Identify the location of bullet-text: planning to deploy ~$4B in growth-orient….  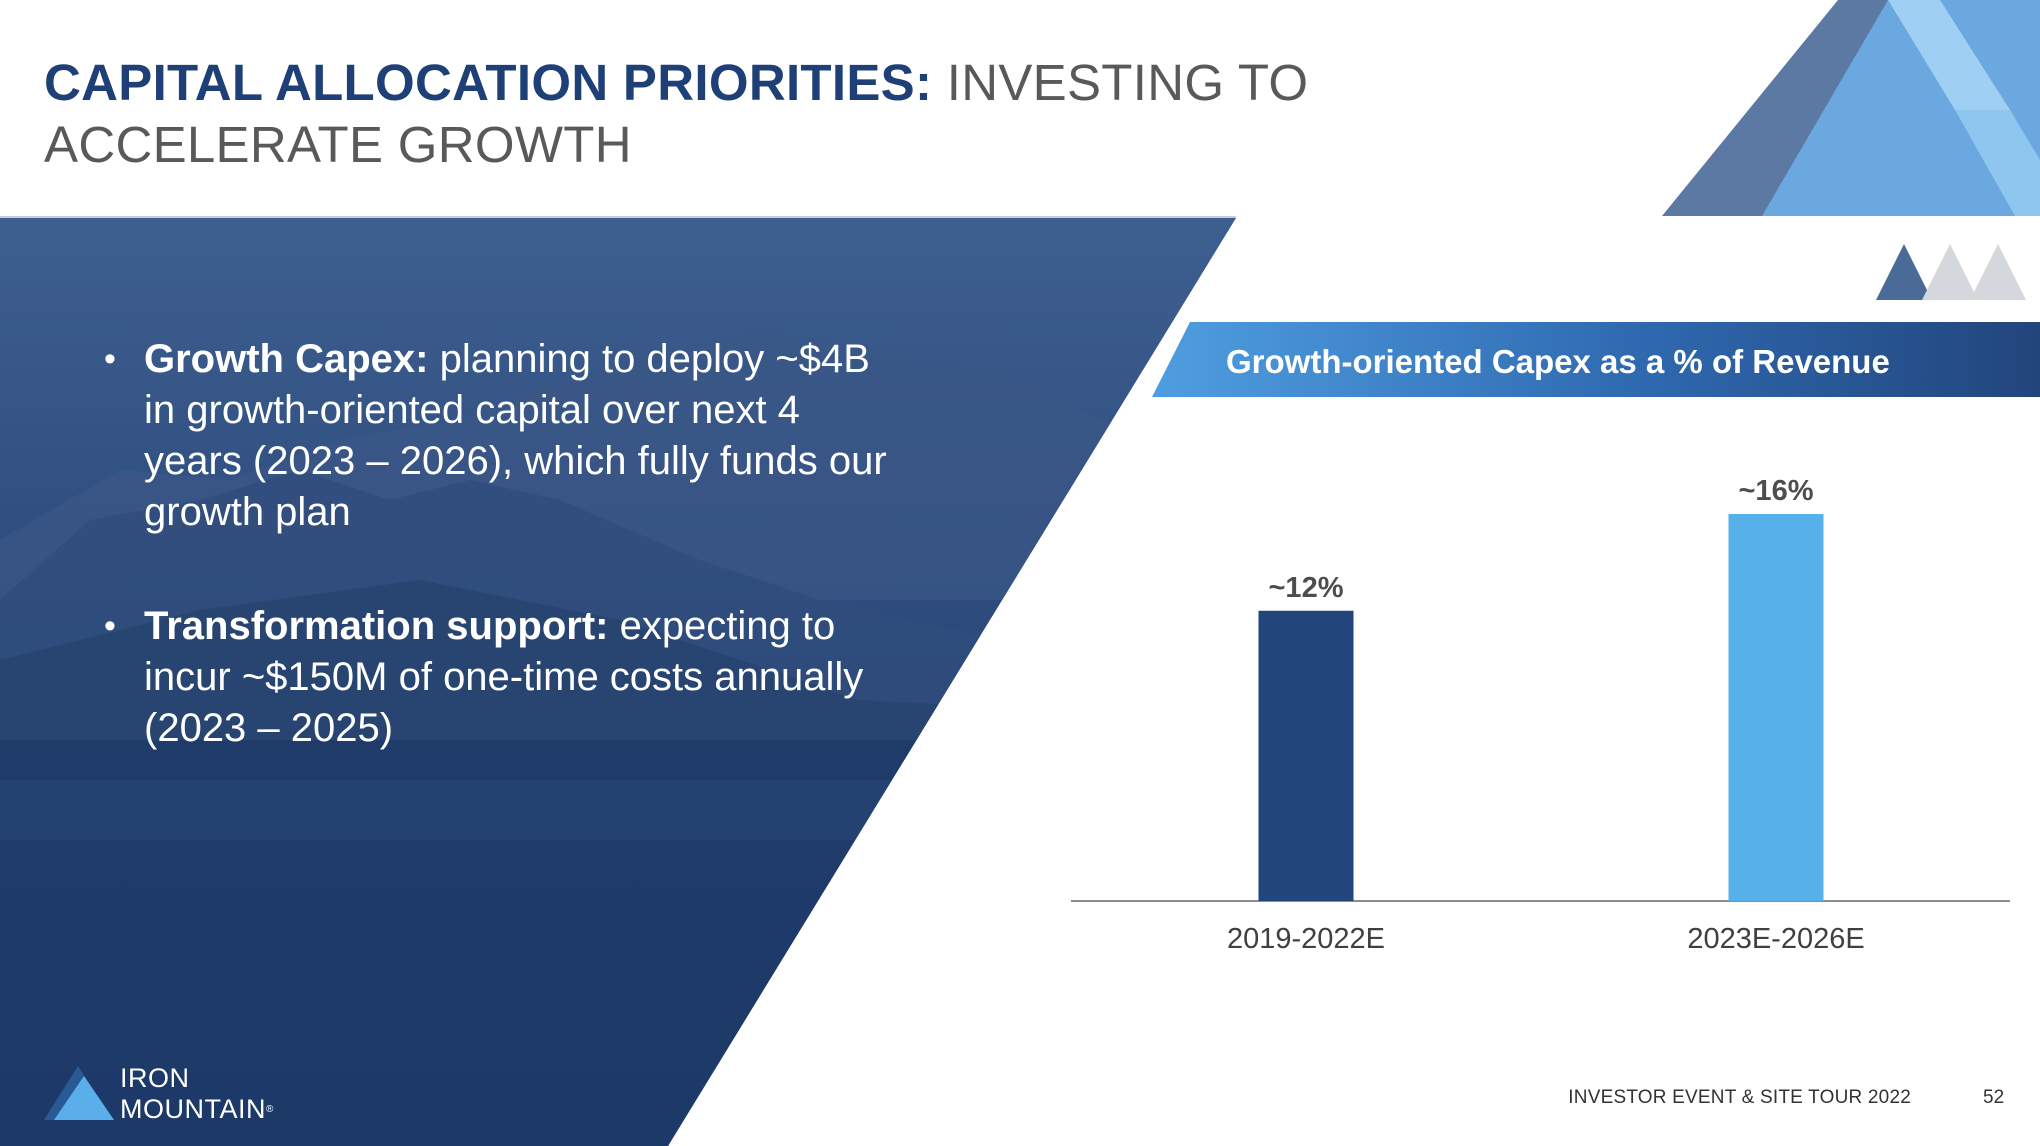
(515, 435).